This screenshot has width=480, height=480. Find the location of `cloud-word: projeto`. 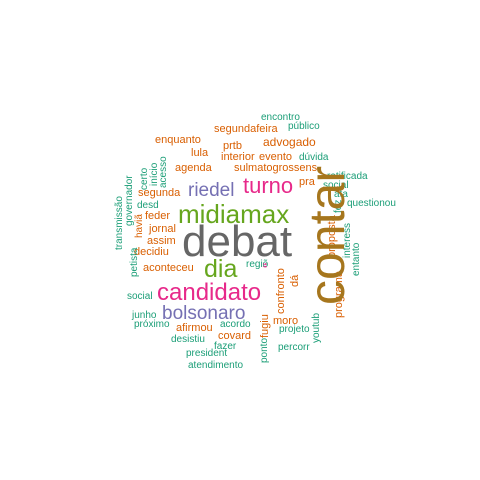

cloud-word: projeto is located at coordinates (294, 329).